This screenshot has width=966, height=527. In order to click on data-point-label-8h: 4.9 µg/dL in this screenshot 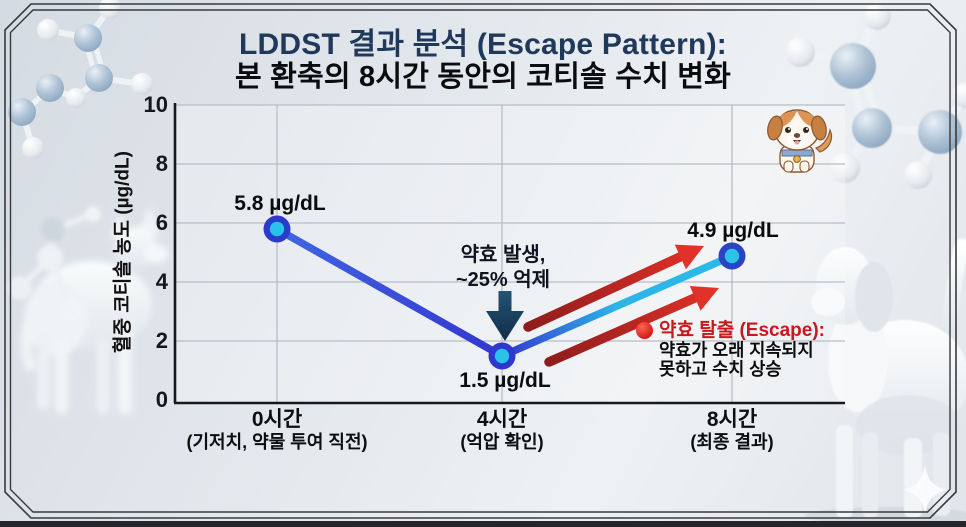, I will do `click(733, 230)`.